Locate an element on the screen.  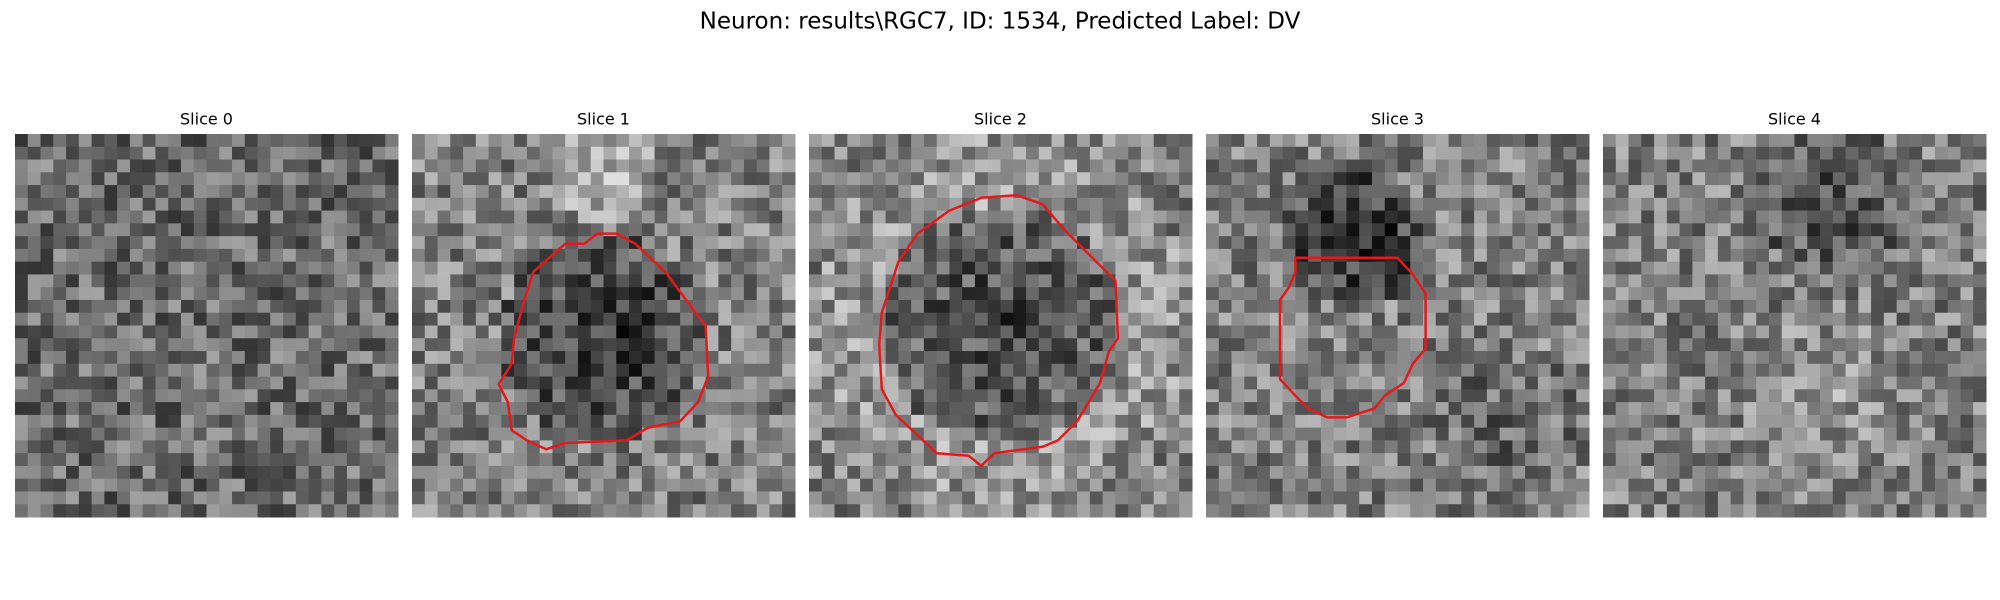
slice-image is located at coordinates (1398, 326).